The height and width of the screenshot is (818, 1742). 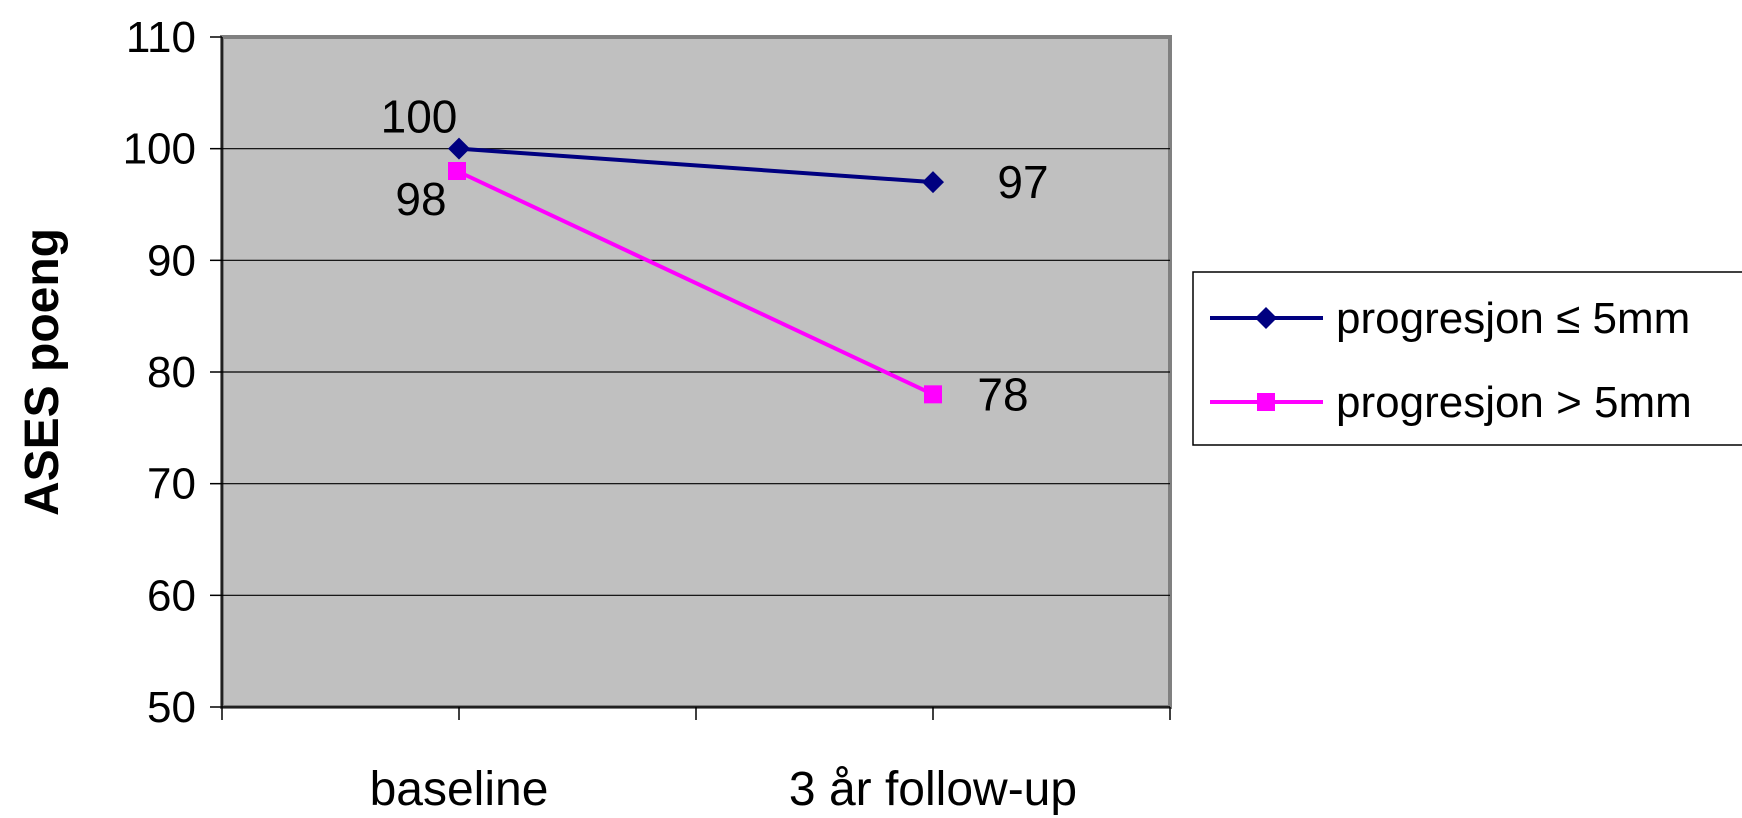 What do you see at coordinates (459, 789) in the screenshot?
I see `x-tick-label: baseline` at bounding box center [459, 789].